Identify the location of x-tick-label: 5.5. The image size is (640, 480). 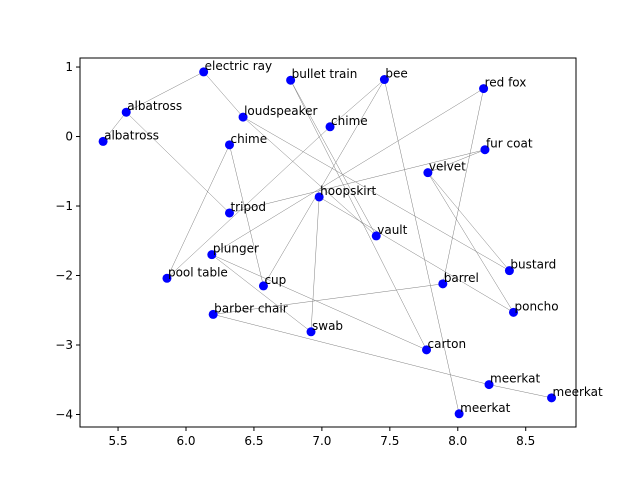
(118, 441).